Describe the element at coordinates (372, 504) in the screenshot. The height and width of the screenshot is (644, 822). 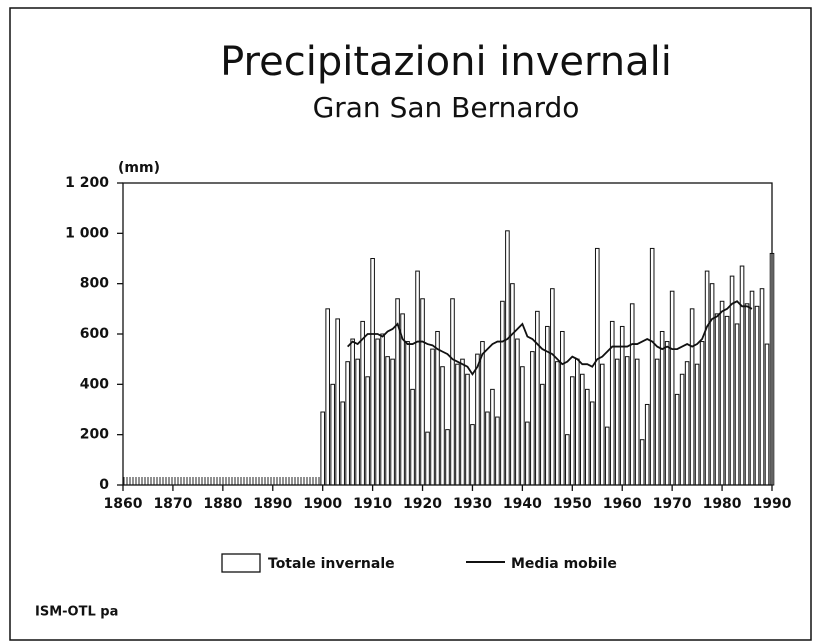
I see `x-tick-label: 1910` at that location.